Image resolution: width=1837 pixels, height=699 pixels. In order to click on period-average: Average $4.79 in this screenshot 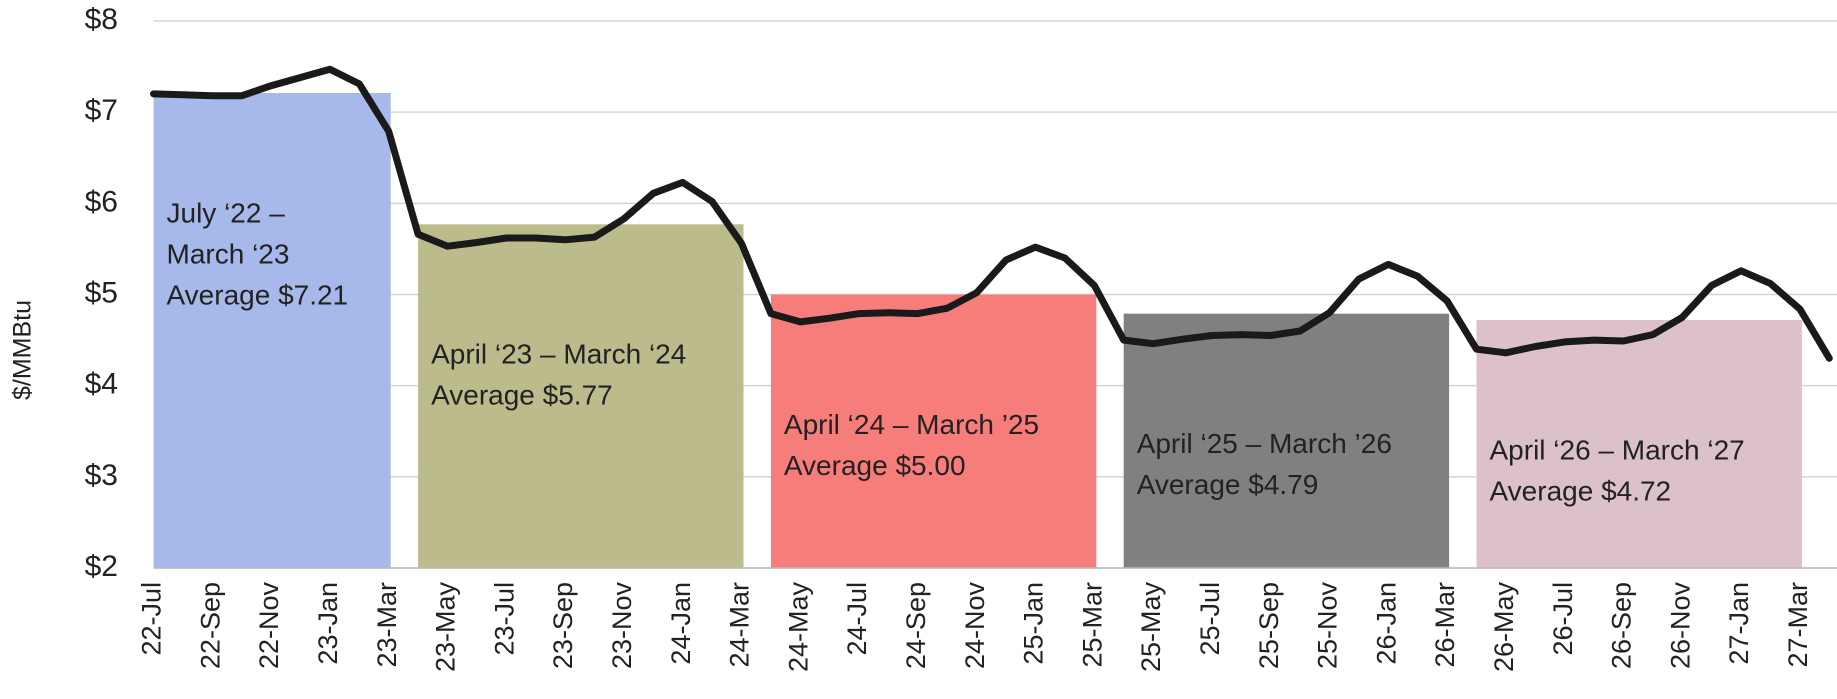, I will do `click(1228, 484)`.